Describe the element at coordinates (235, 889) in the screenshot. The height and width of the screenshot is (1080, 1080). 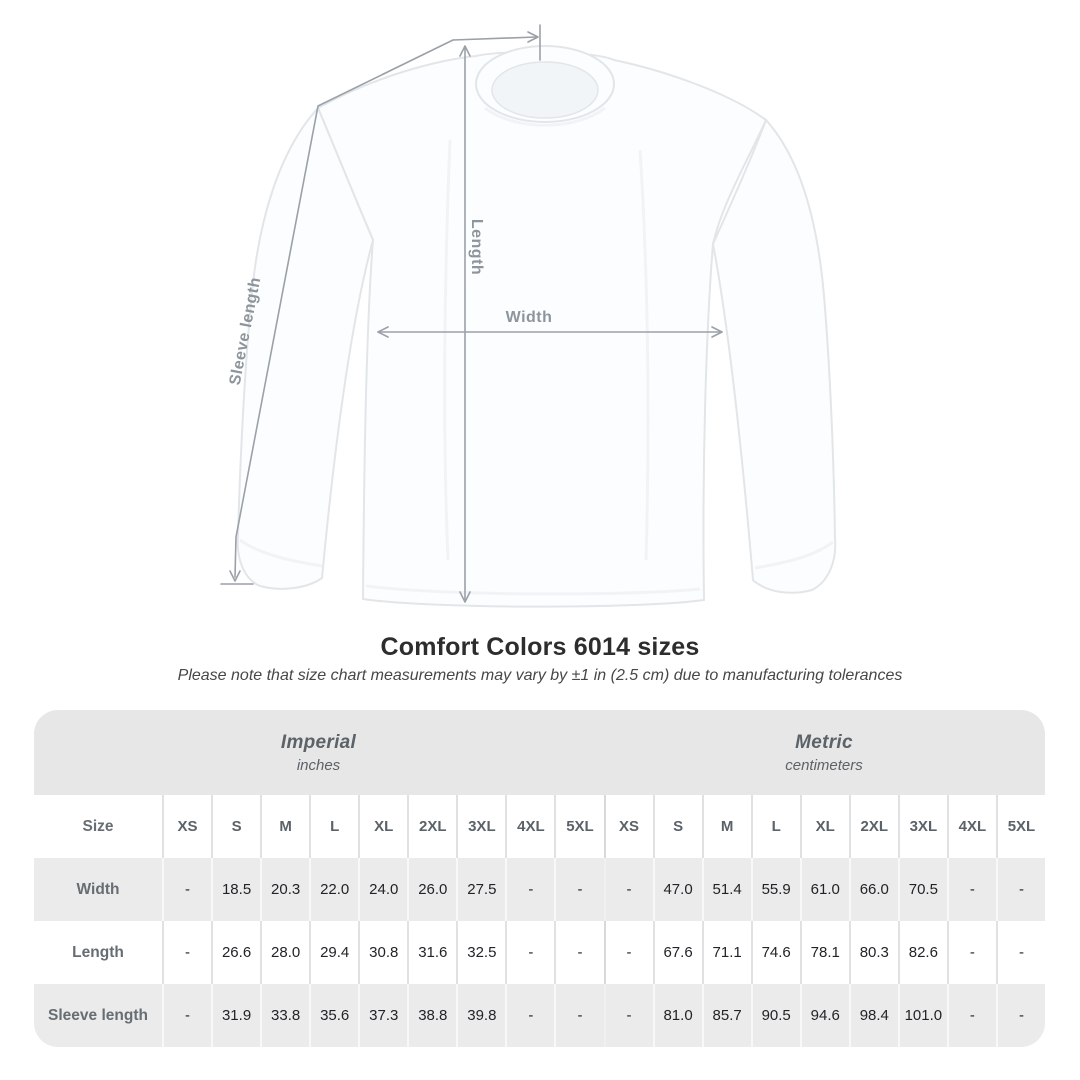
I see `value-cell: 18.5` at that location.